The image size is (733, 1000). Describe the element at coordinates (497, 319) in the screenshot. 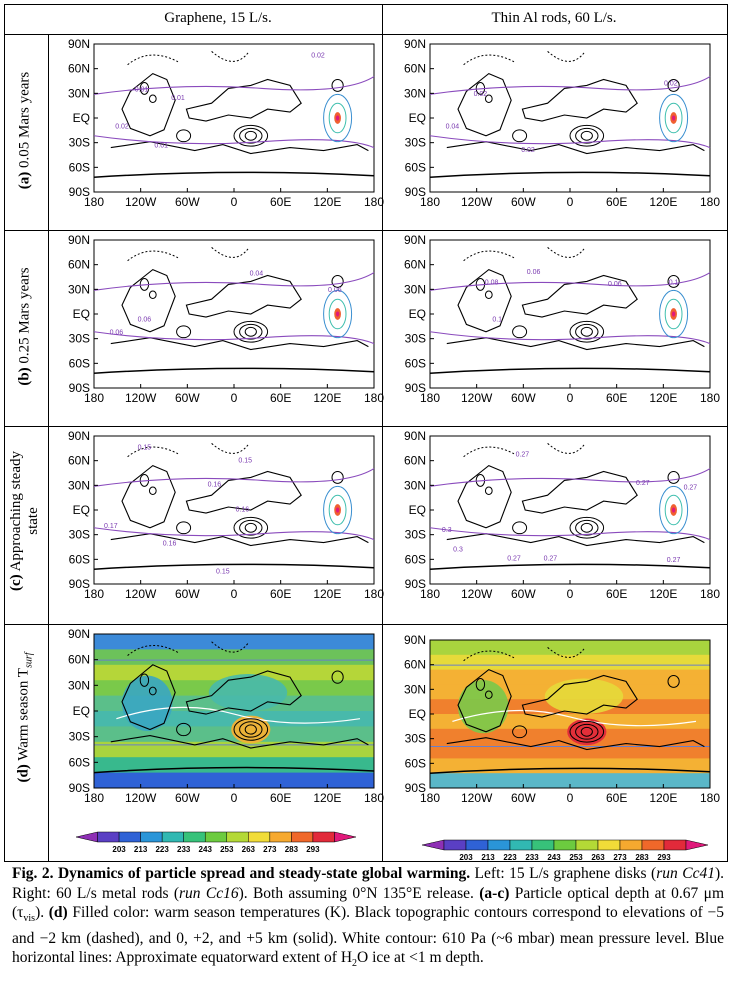

I see `contour-value-label: 0.1` at that location.